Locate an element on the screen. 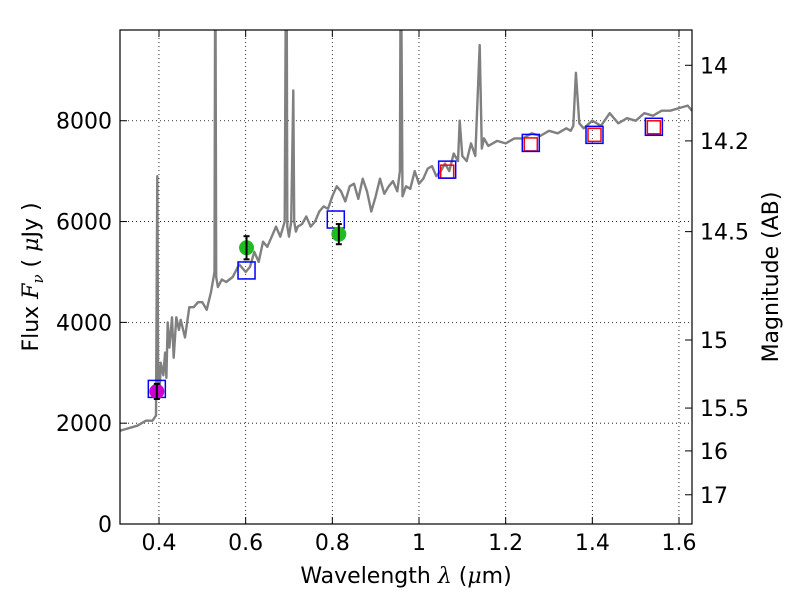  magnitude-tick-label: 17 is located at coordinates (714, 496).